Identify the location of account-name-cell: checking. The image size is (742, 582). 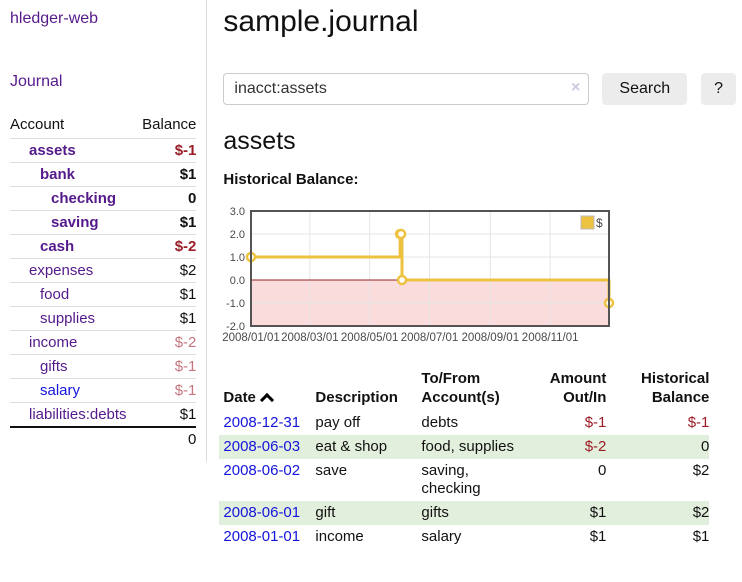
(73, 199).